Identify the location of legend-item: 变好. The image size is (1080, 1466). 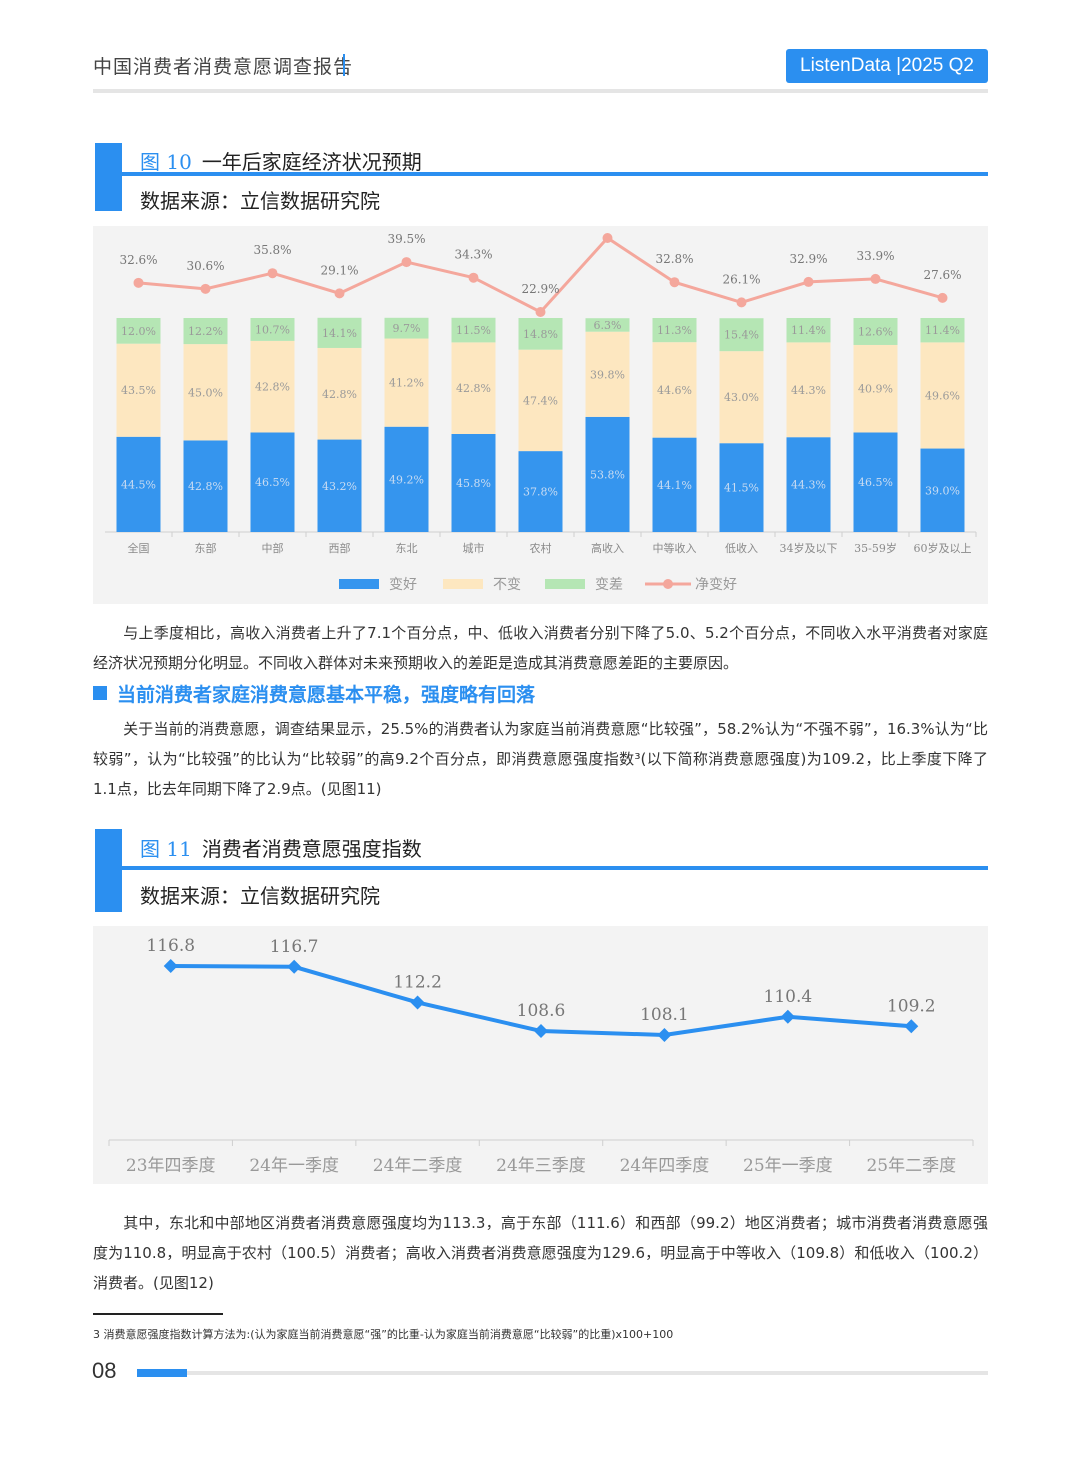
(378, 585).